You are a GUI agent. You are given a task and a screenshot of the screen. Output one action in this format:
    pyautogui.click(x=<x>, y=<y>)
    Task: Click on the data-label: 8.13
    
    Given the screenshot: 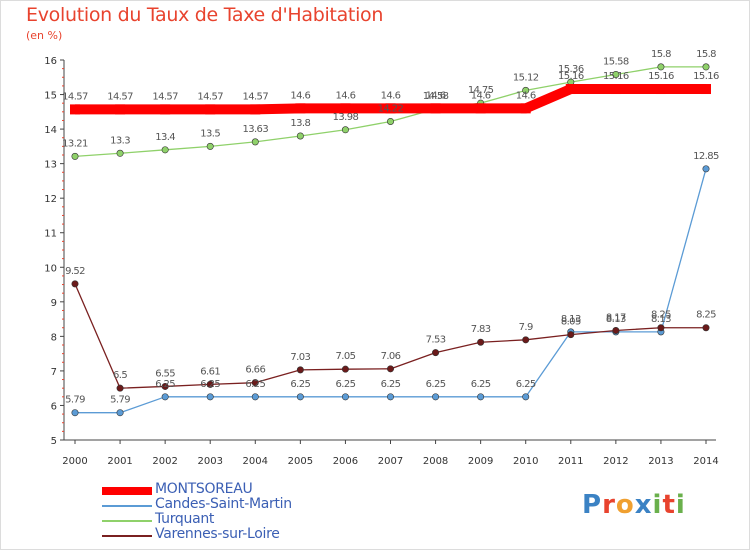 What is the action you would take?
    pyautogui.click(x=571, y=319)
    